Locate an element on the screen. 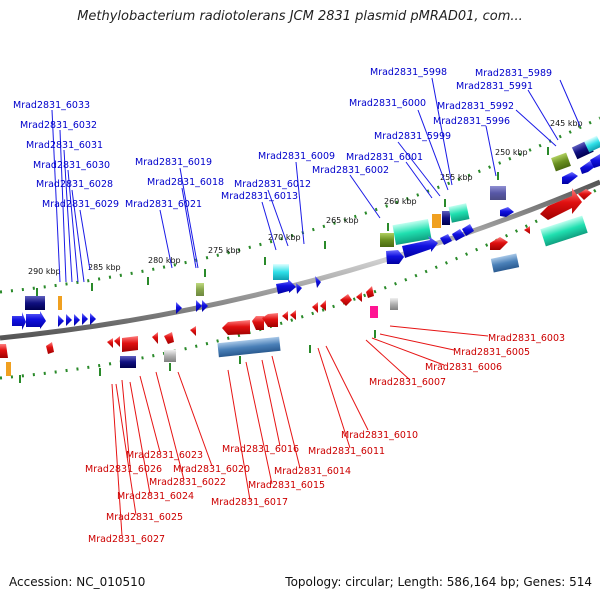  gene-label: Mrad2831_5989 is located at coordinates (513, 73).